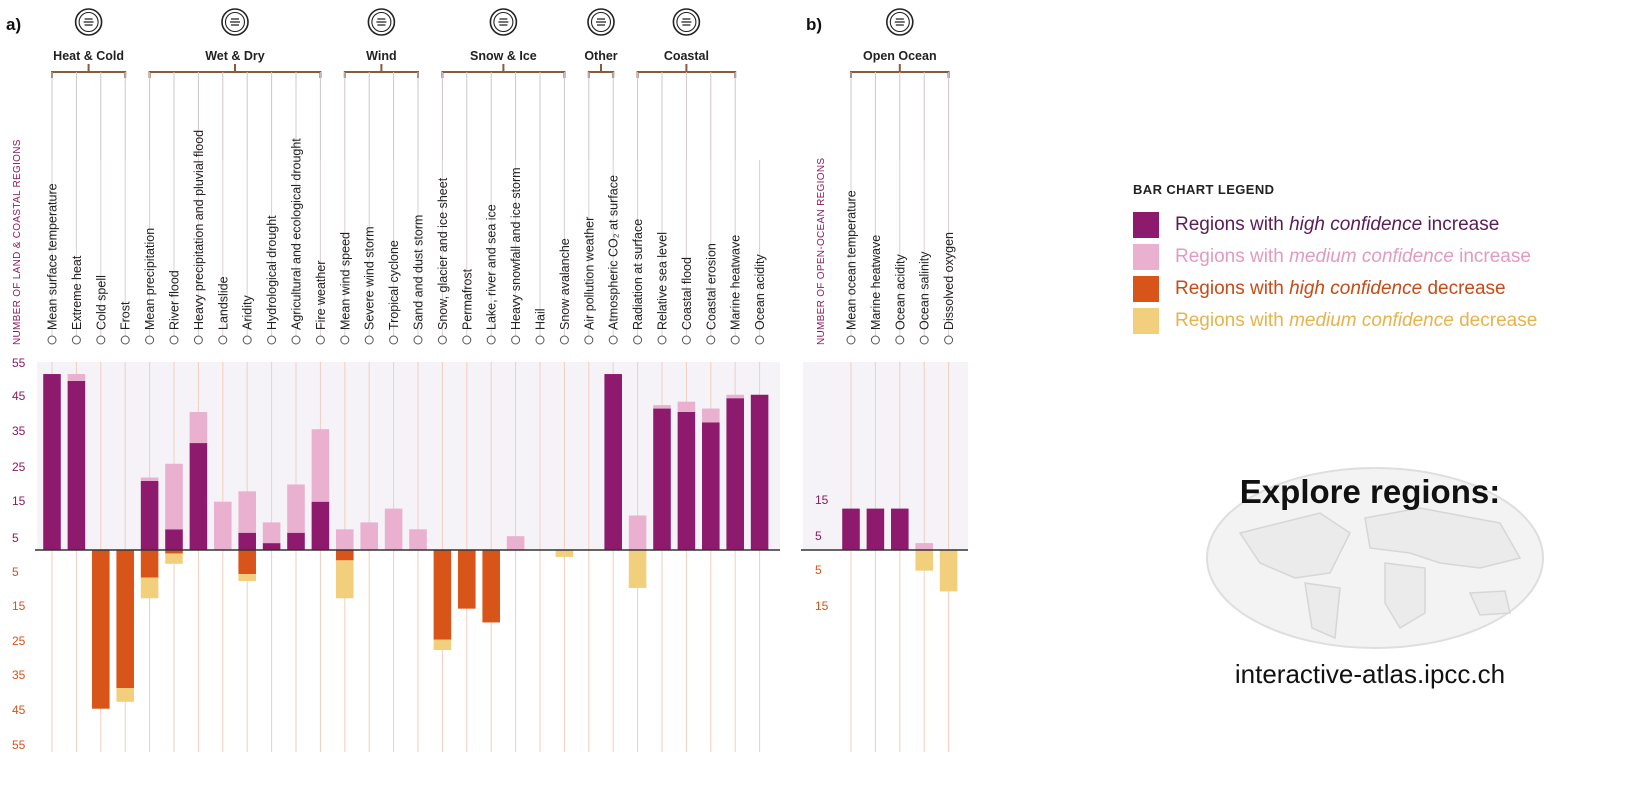 This screenshot has height=789, width=1640. I want to click on category-label: Mean surface temperature, so click(53, 256).